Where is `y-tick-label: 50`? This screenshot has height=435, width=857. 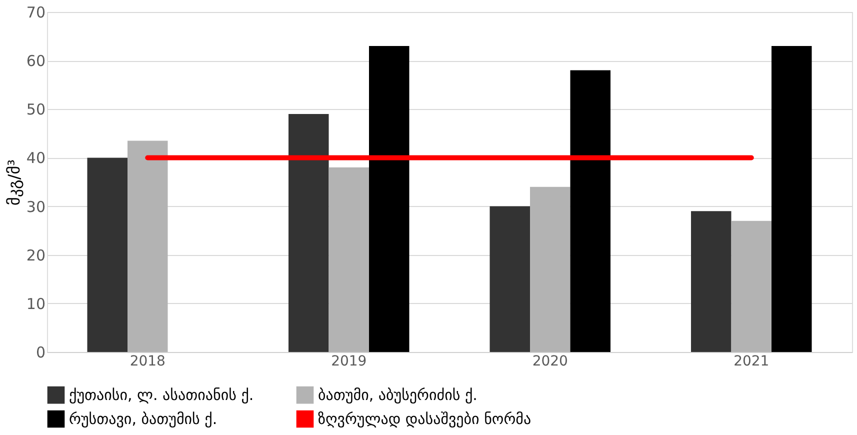
y-tick-label: 50 is located at coordinates (36, 109).